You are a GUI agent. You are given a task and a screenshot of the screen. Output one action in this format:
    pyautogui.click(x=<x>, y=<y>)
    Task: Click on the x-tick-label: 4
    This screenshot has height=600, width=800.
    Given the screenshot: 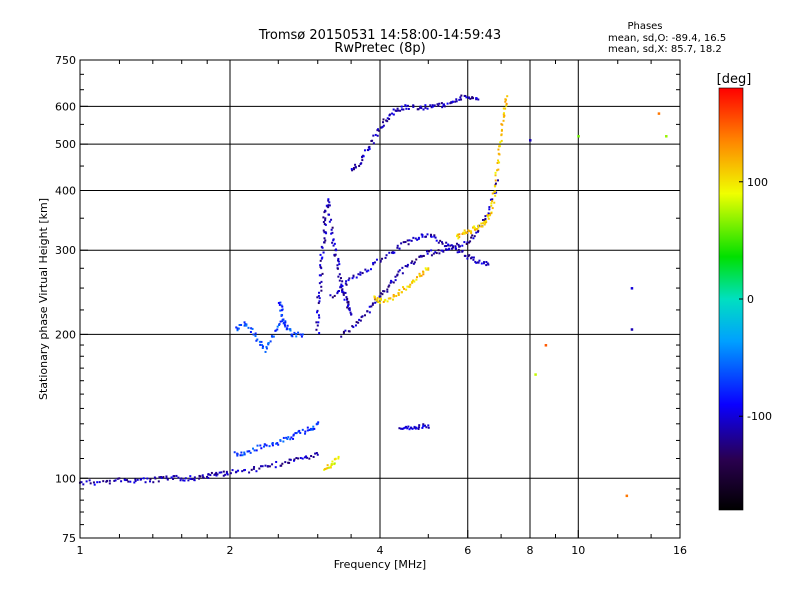 What is the action you would take?
    pyautogui.click(x=380, y=550)
    